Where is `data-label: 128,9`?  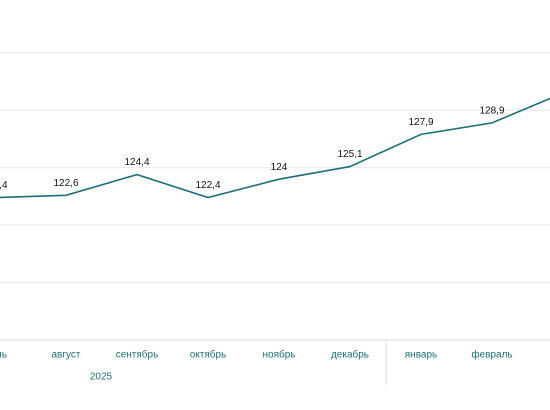
data-label: 128,9 is located at coordinates (491, 111).